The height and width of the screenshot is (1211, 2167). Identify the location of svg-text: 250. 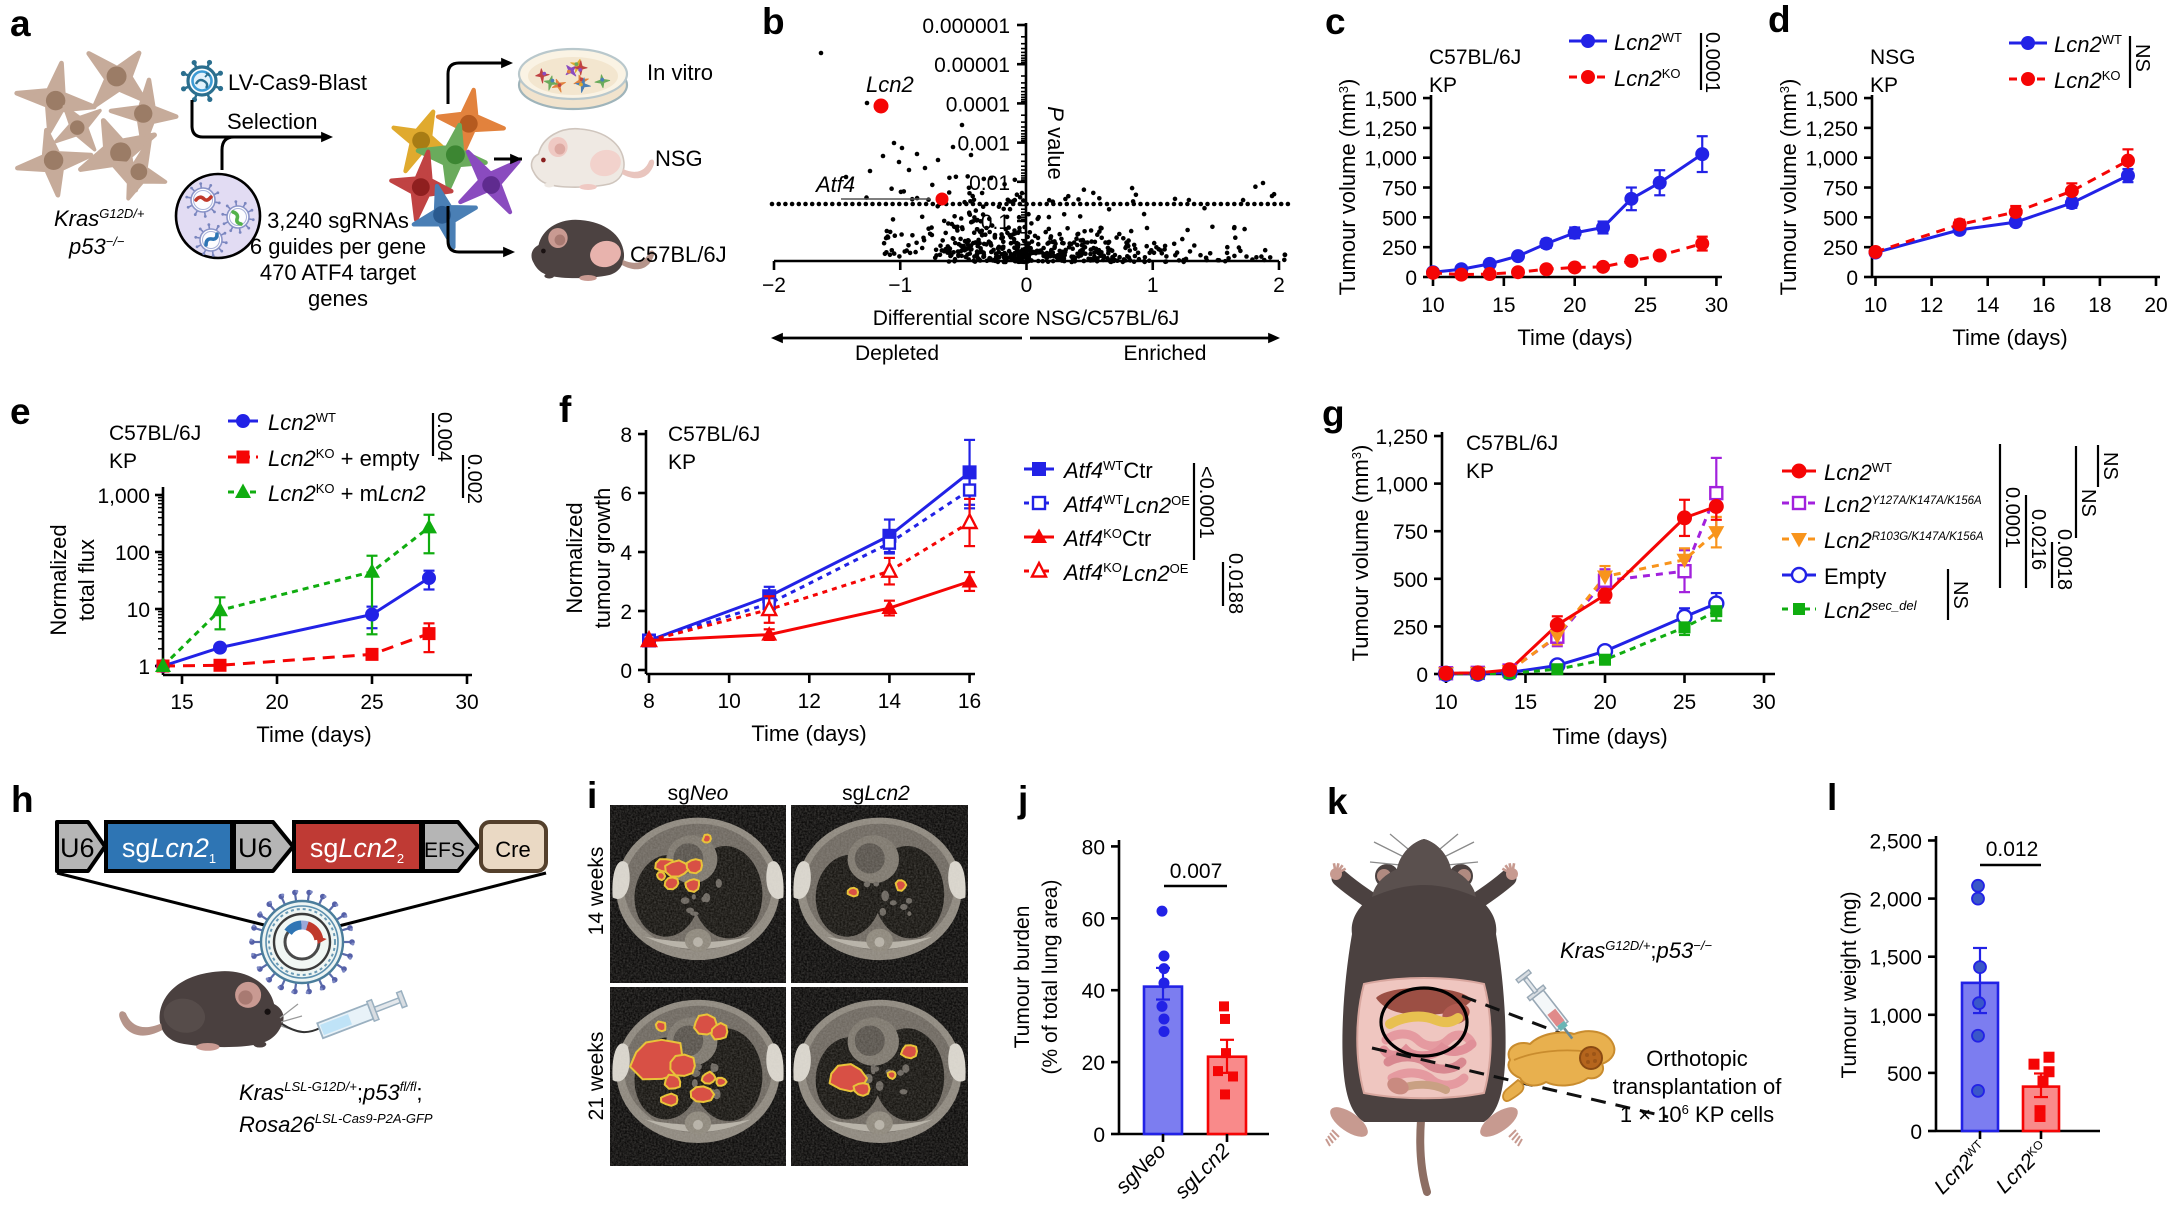
(1410, 627).